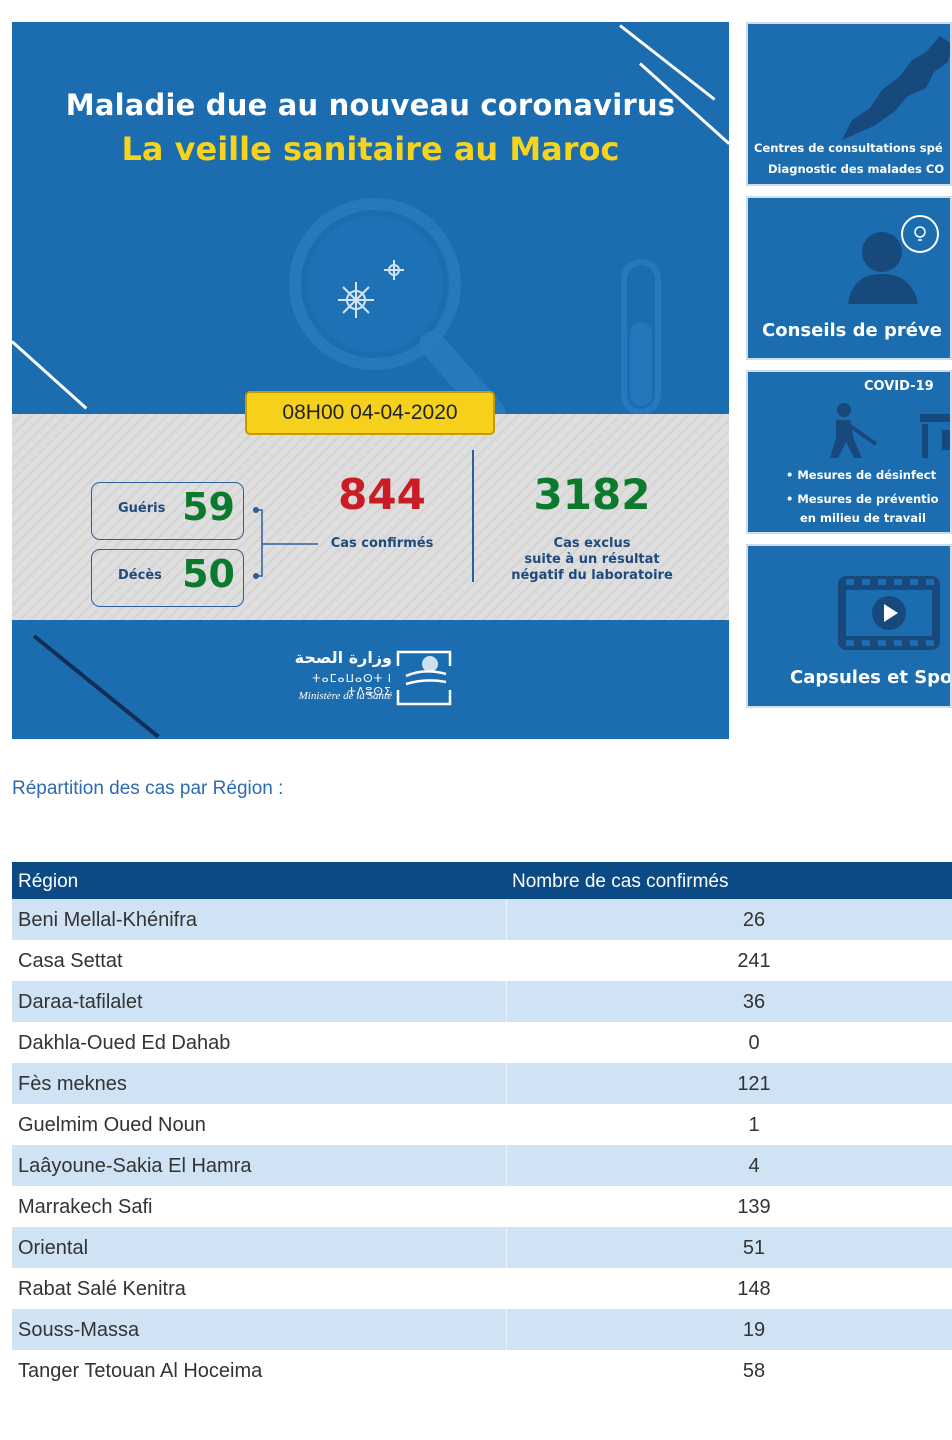 The image size is (952, 1440). Describe the element at coordinates (53, 1248) in the screenshot. I see `cell-region: Oriental` at that location.